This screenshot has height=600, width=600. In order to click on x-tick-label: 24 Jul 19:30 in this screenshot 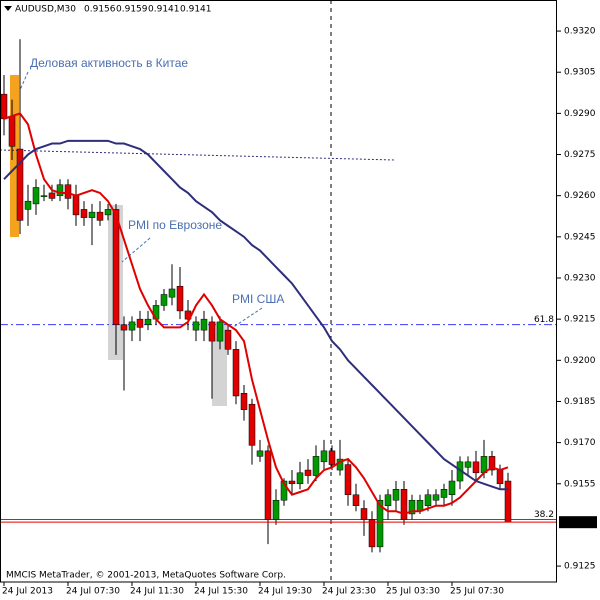, I will do `click(285, 592)`.